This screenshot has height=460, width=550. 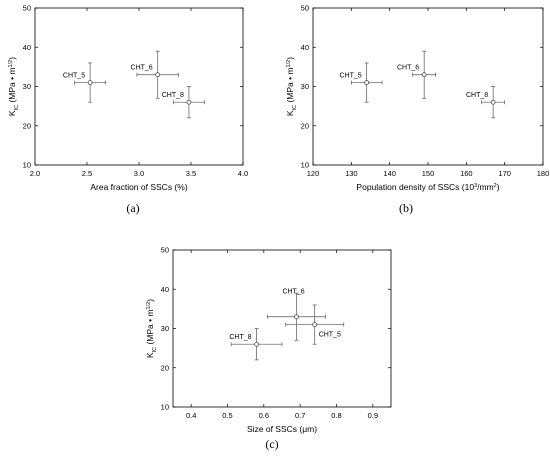 What do you see at coordinates (406, 208) in the screenshot?
I see `caption-b: (b)` at bounding box center [406, 208].